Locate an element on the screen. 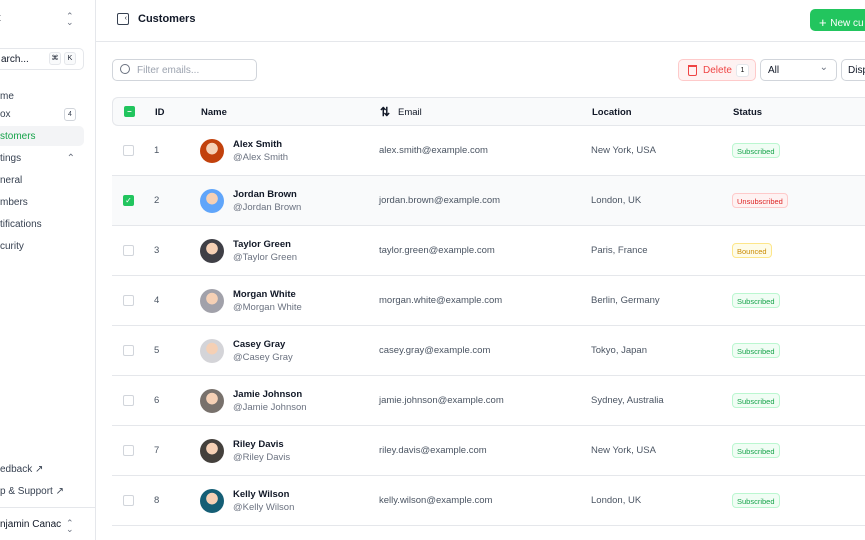  new-button-label: New cu is located at coordinates (847, 23).